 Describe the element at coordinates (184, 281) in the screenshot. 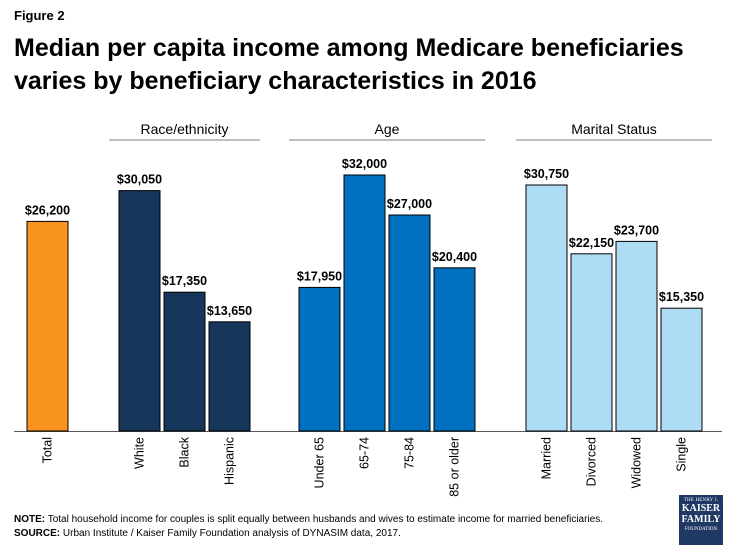

I see `data-label: $17,350` at that location.